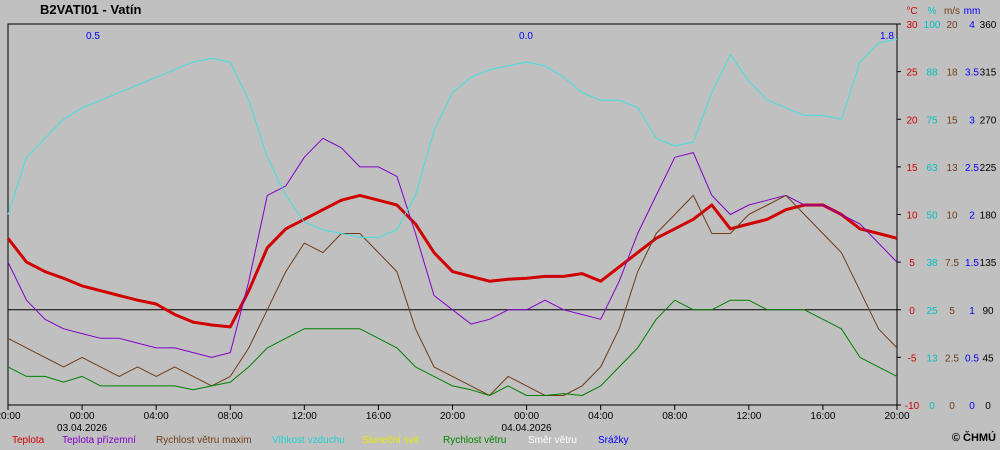 This screenshot has height=450, width=1000. I want to click on axis-tick-gust: 18, so click(952, 73).